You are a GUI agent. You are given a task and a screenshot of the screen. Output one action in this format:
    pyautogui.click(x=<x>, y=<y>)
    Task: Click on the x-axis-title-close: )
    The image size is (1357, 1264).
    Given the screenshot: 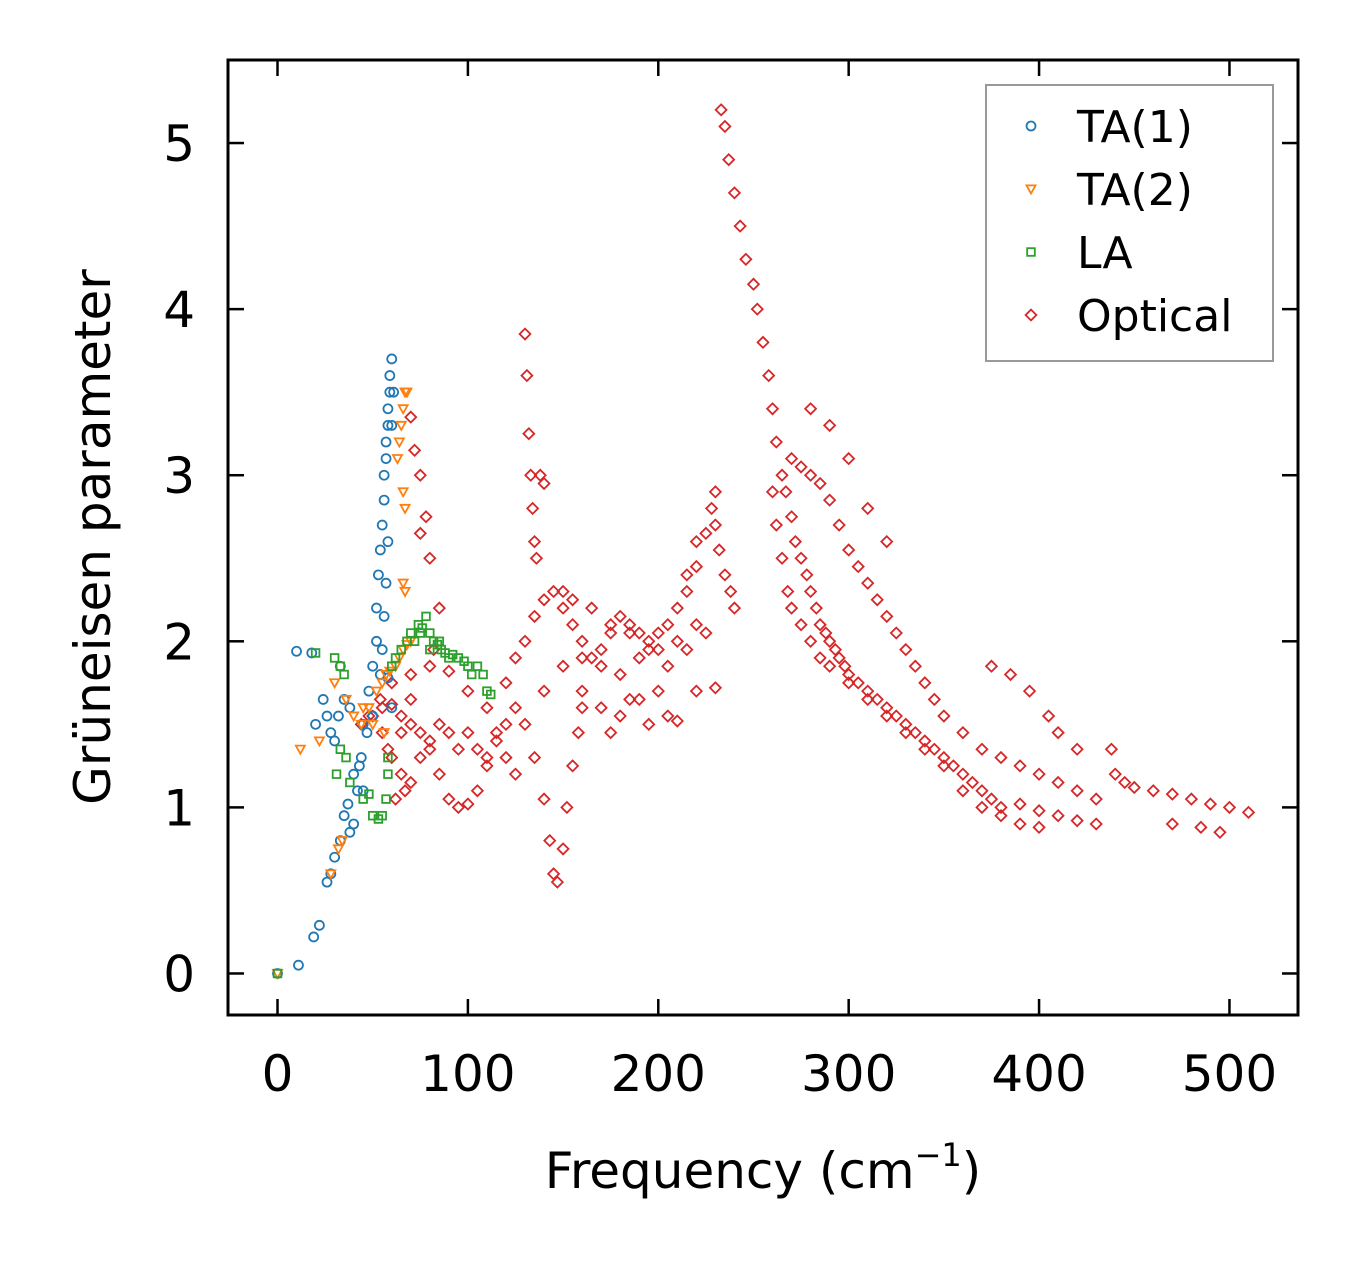 What is the action you would take?
    pyautogui.click(x=972, y=1171)
    